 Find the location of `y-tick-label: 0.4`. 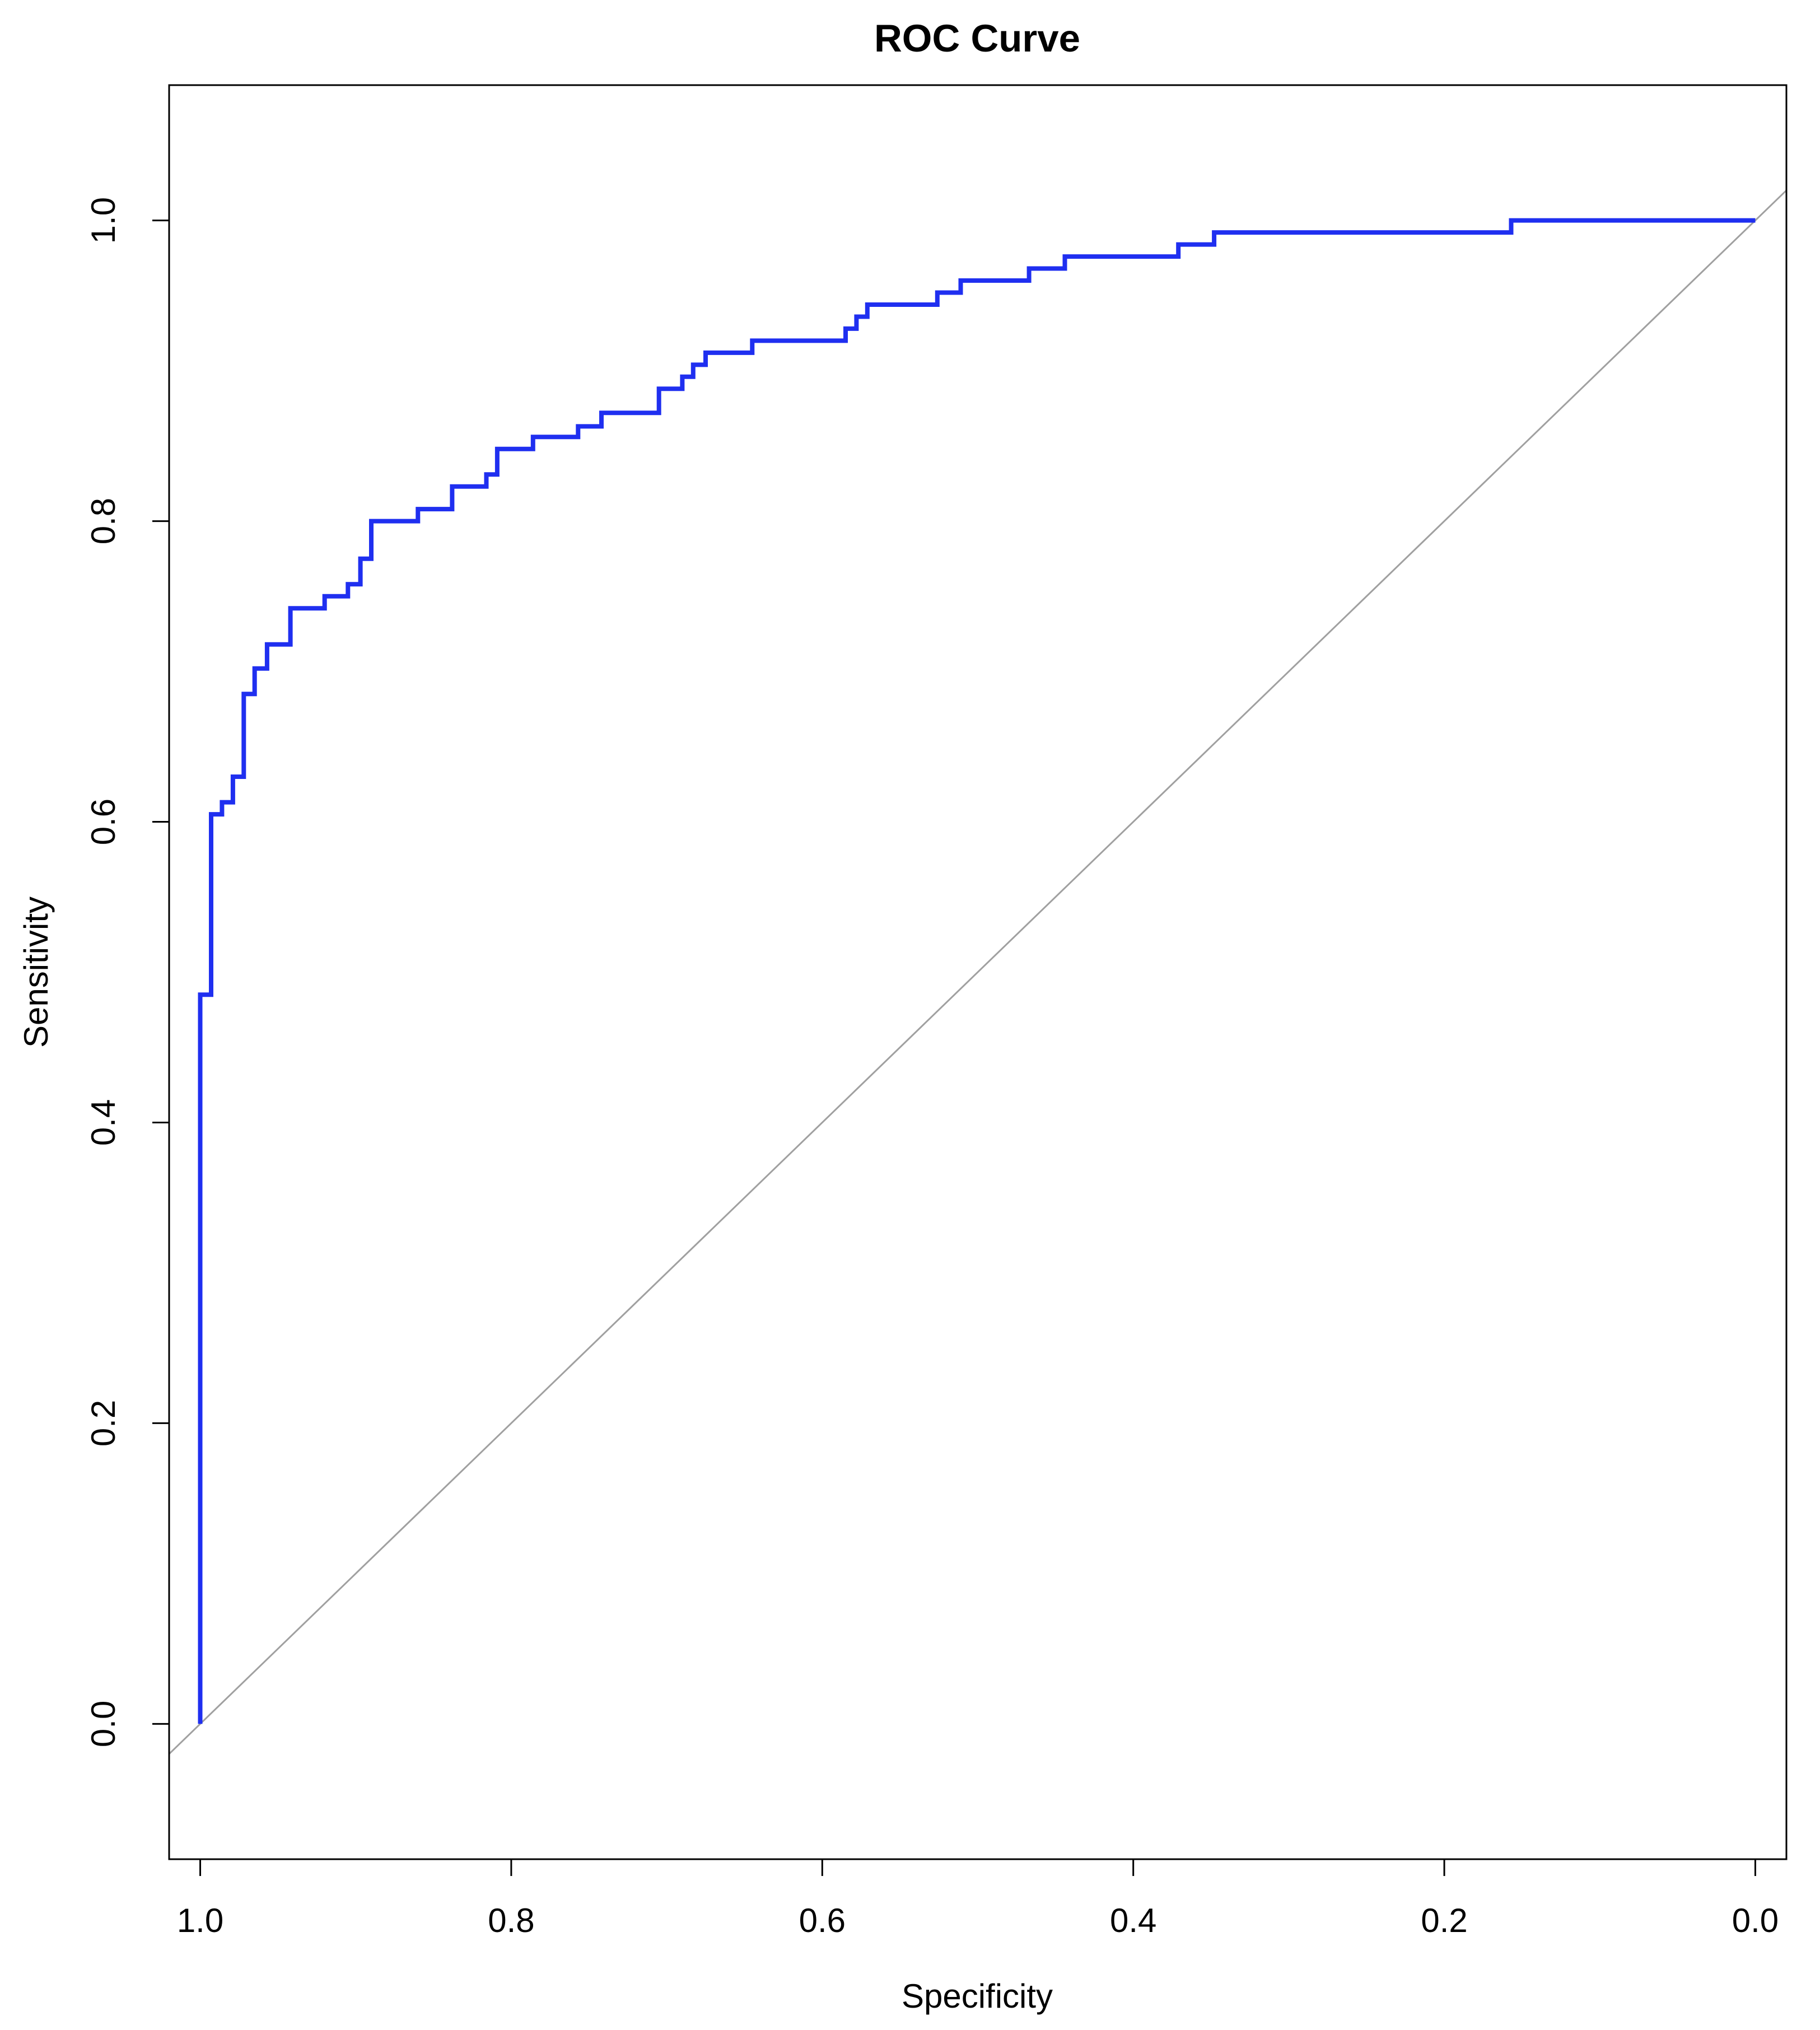

y-tick-label: 0.4 is located at coordinates (104, 1123).